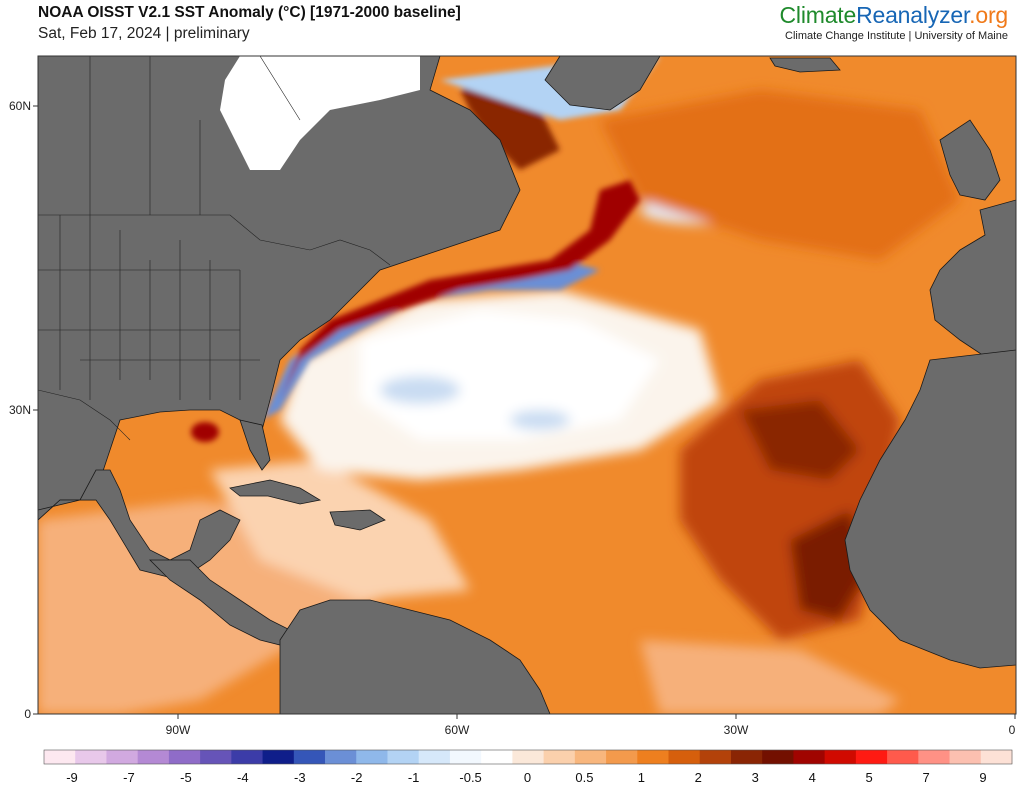  Describe the element at coordinates (255, 445) in the screenshot. I see `land-florida` at that location.